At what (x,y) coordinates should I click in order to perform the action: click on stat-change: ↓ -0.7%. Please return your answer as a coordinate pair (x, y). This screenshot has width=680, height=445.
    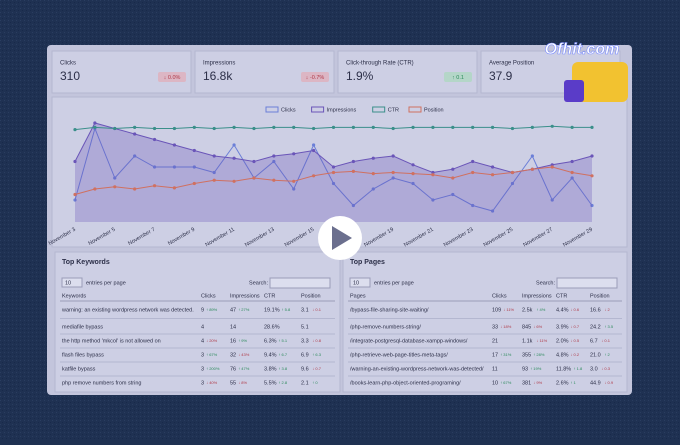
    Looking at the image, I should click on (315, 78).